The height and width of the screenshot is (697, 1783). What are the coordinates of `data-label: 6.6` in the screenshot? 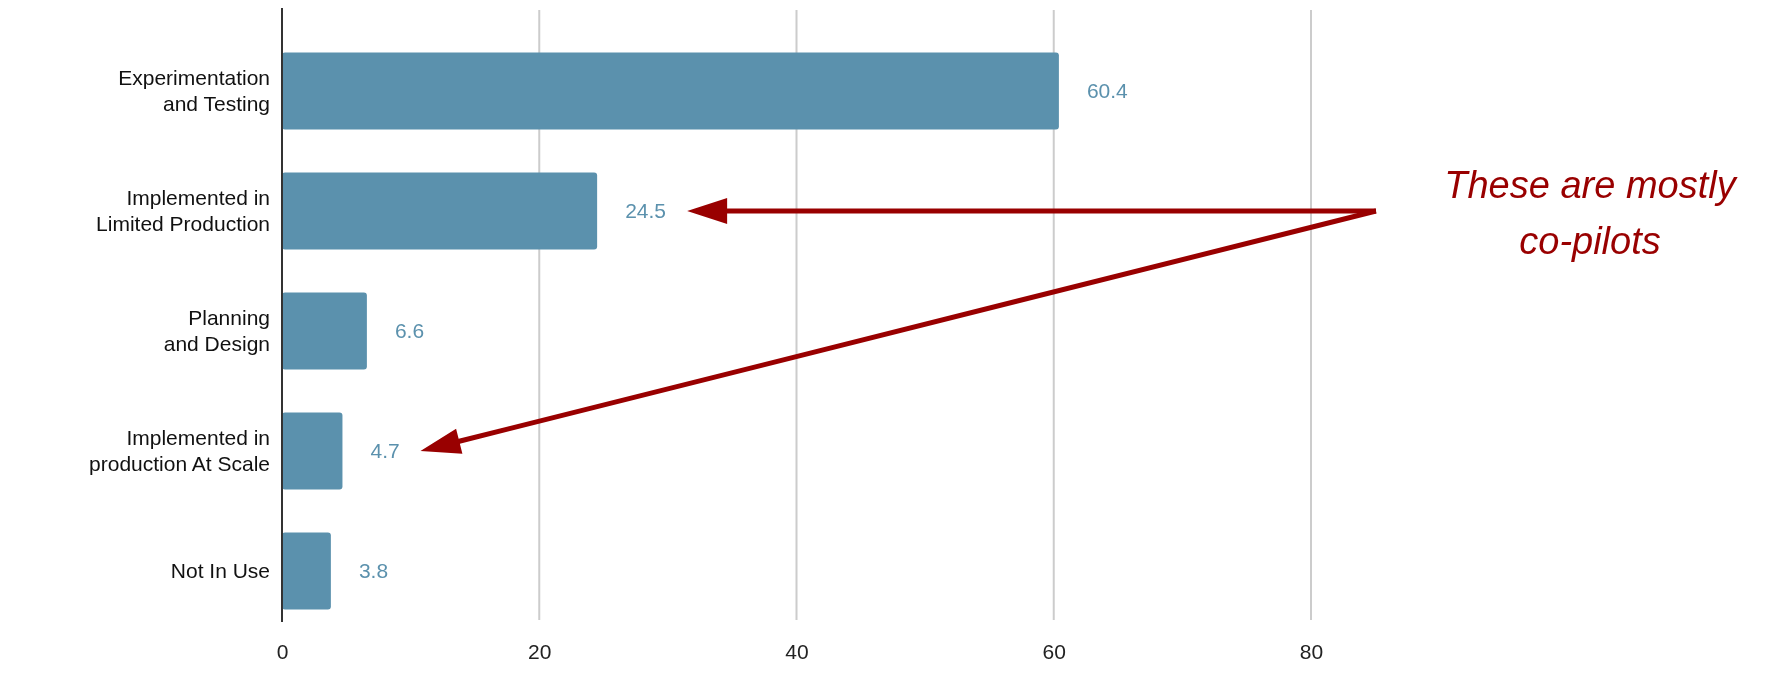 It's located at (409, 331).